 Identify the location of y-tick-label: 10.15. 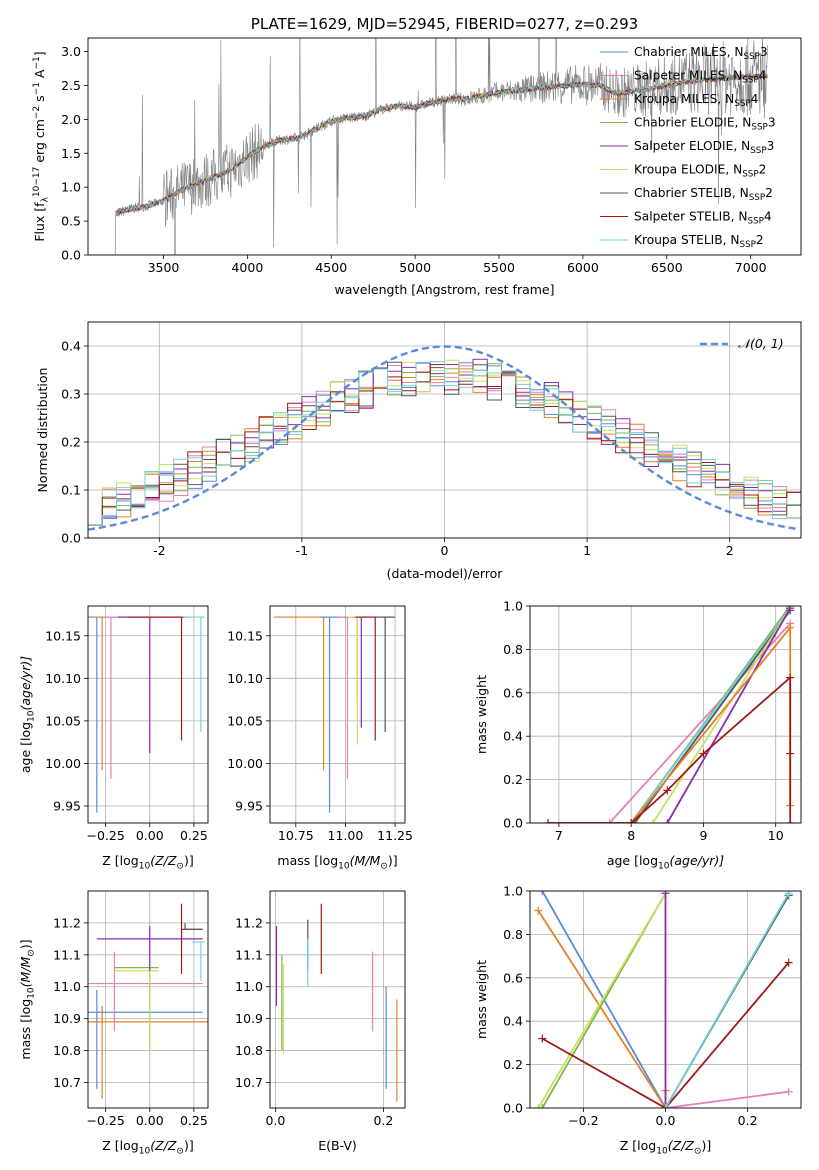
(63, 635).